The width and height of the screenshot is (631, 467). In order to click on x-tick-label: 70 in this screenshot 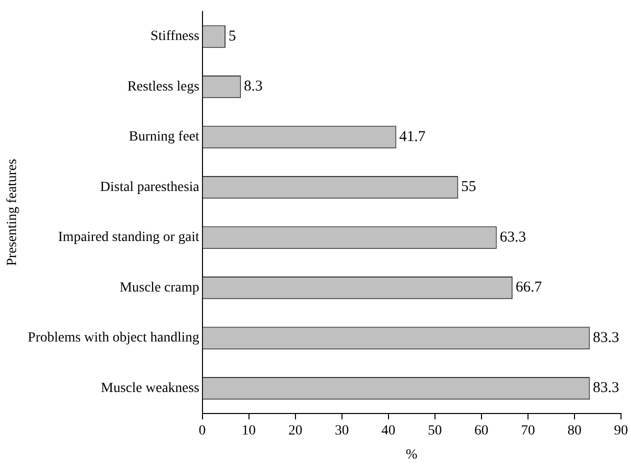, I will do `click(527, 430)`.